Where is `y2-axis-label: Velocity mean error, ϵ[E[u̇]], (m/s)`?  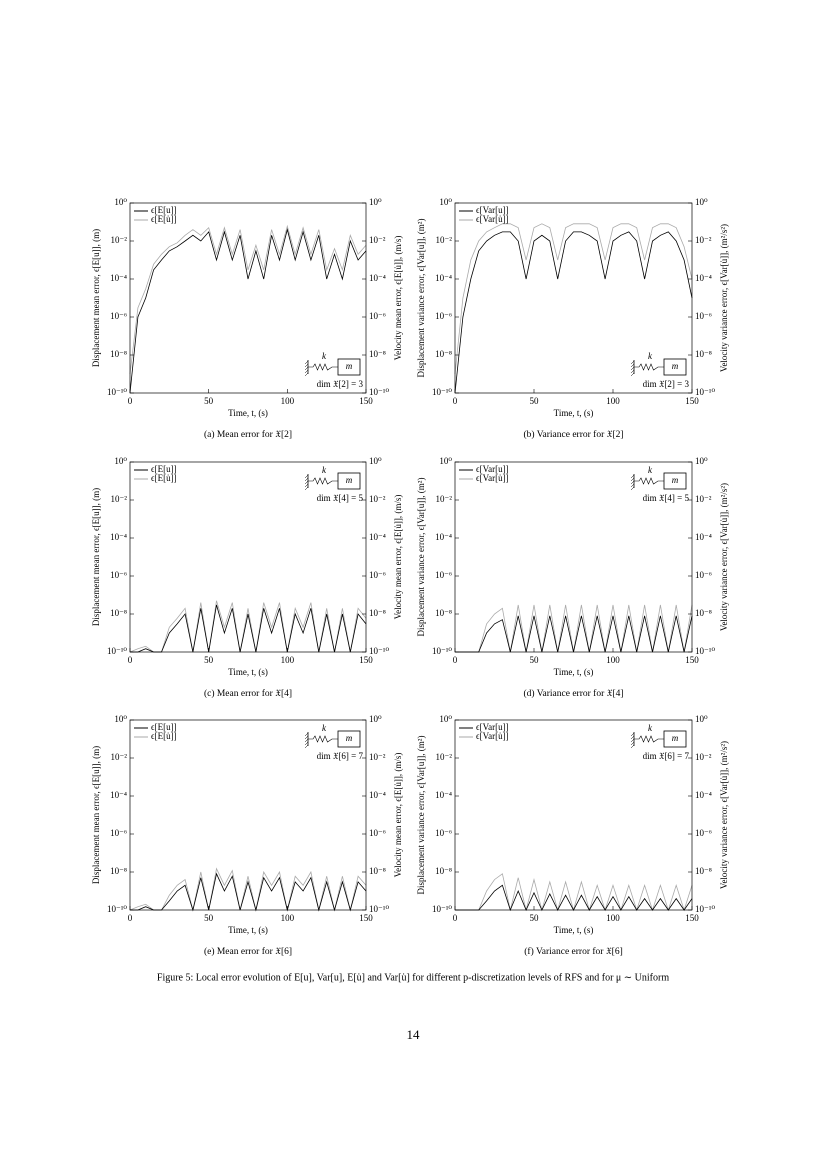 y2-axis-label: Velocity mean error, ϵ[E[u̇]], (m/s) is located at coordinates (398, 815).